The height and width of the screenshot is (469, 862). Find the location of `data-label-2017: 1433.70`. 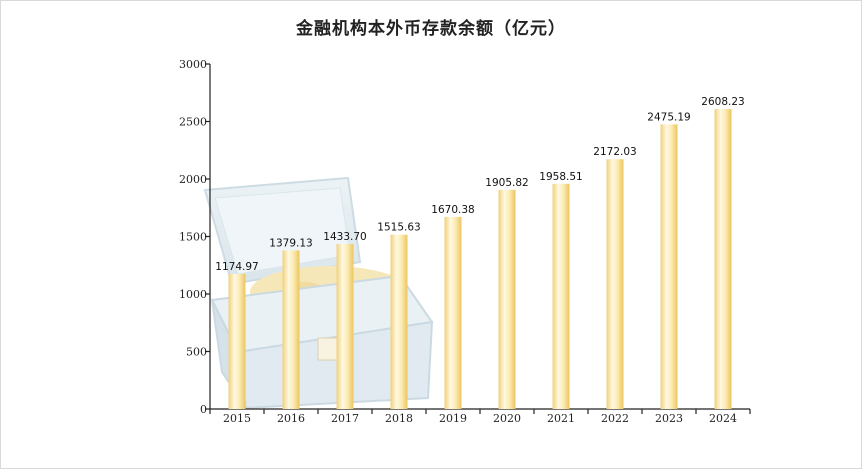

data-label-2017: 1433.70 is located at coordinates (344, 237).